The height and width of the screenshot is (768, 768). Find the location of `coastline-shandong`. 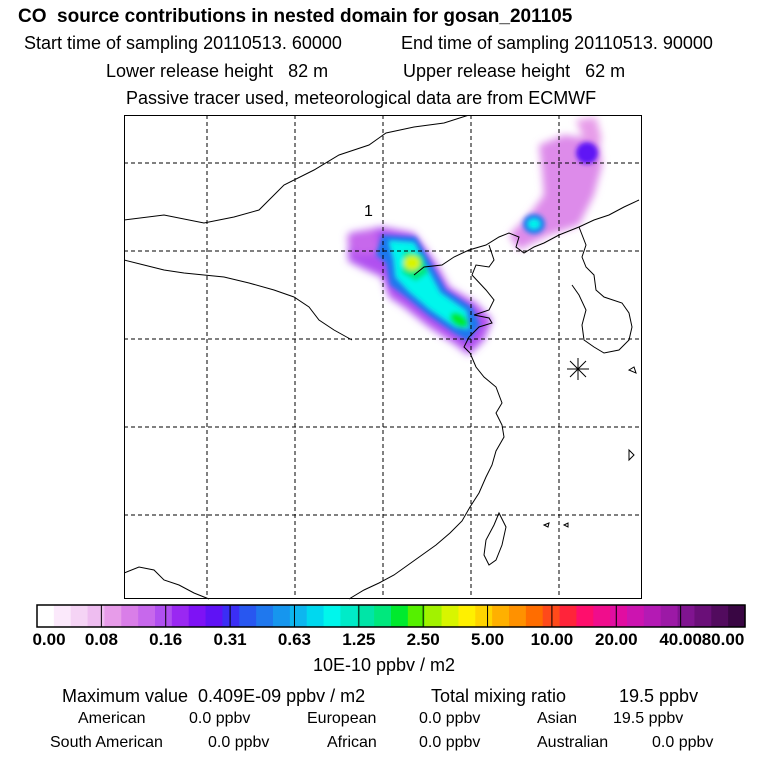

coastline-shandong is located at coordinates (478, 334).